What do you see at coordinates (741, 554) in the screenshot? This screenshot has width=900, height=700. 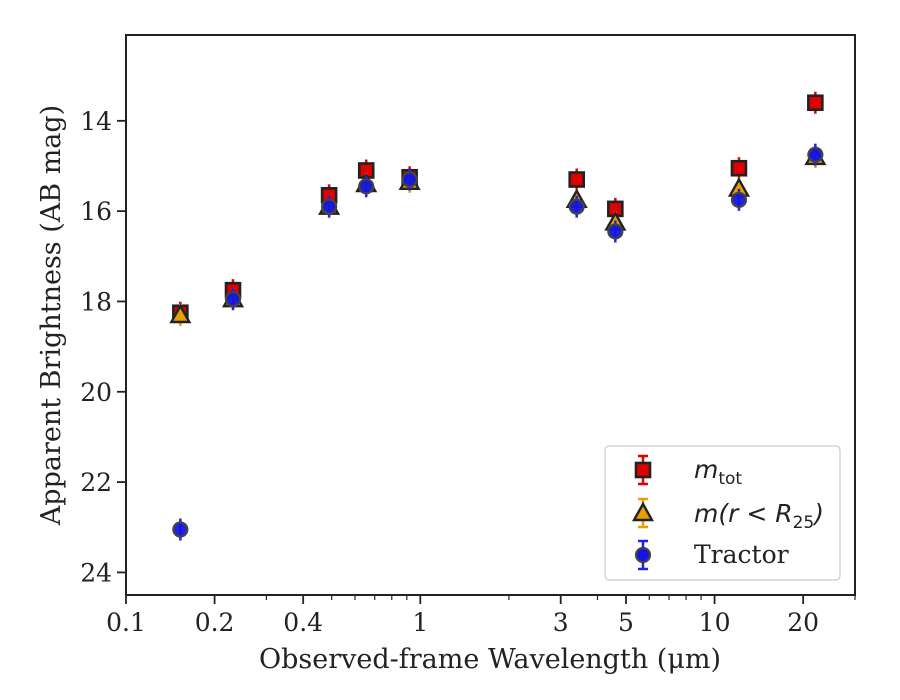 I see `legend-label-tractor: Tractor` at bounding box center [741, 554].